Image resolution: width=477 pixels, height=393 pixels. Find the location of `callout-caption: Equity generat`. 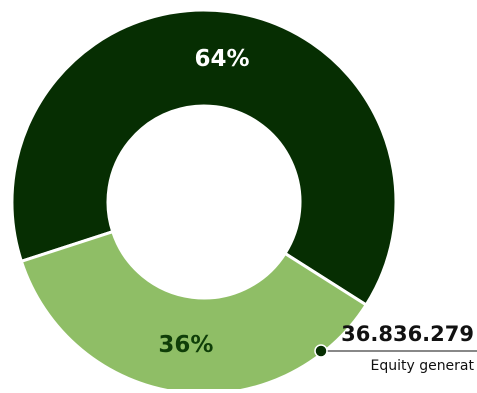

callout-caption: Equity generat is located at coordinates (422, 366).